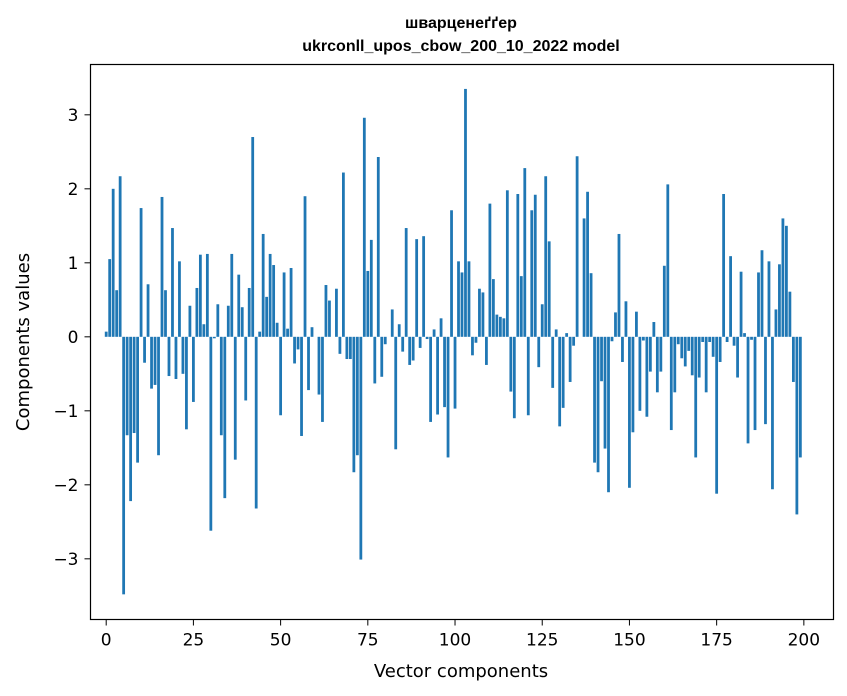  I want to click on x-tick-label: 50, so click(281, 641).